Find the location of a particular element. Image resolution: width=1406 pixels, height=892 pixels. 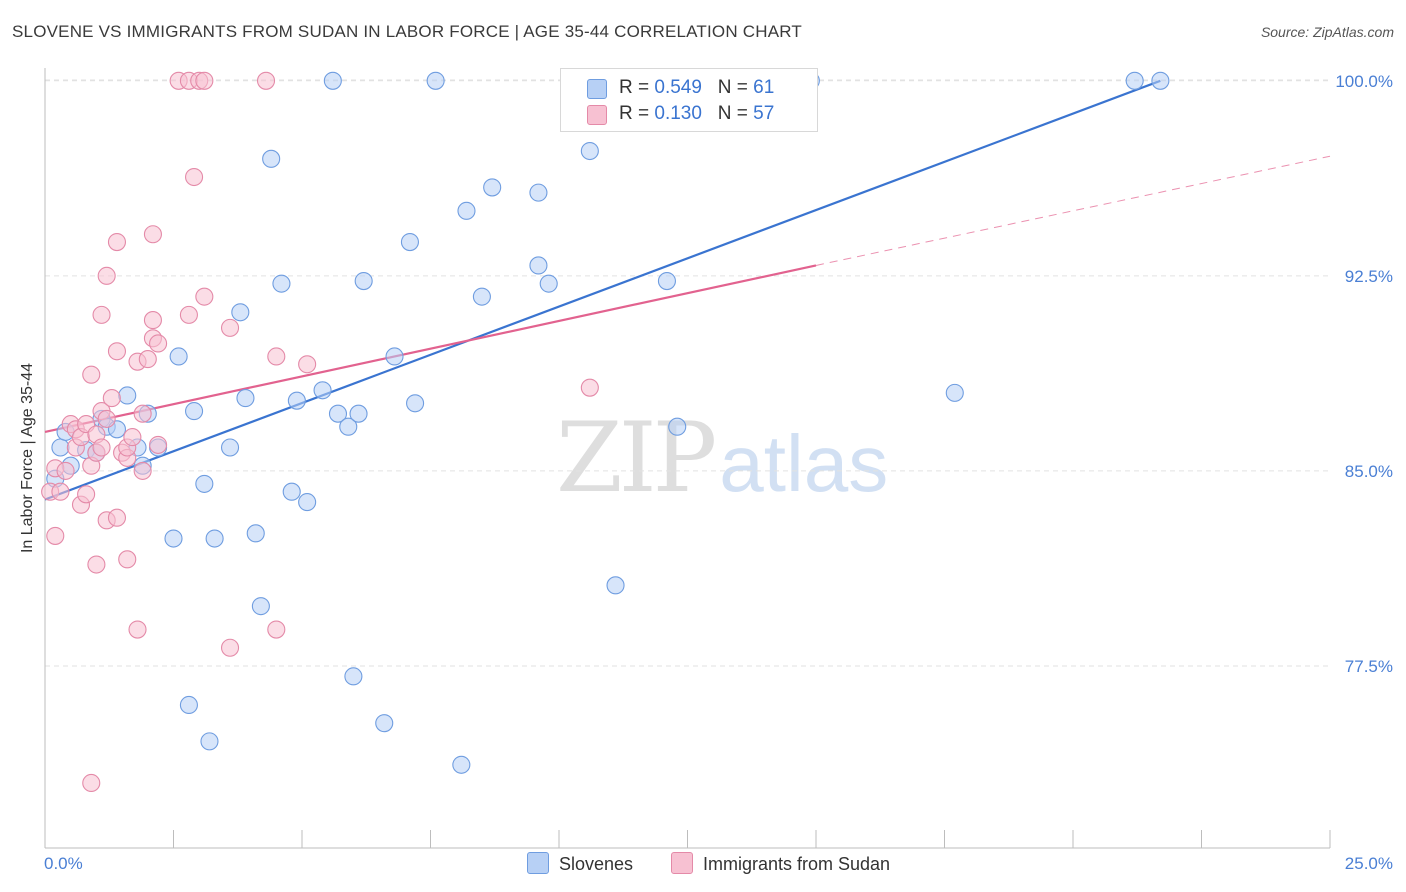

y-tick-label: 92.5% is located at coordinates (1369, 276).